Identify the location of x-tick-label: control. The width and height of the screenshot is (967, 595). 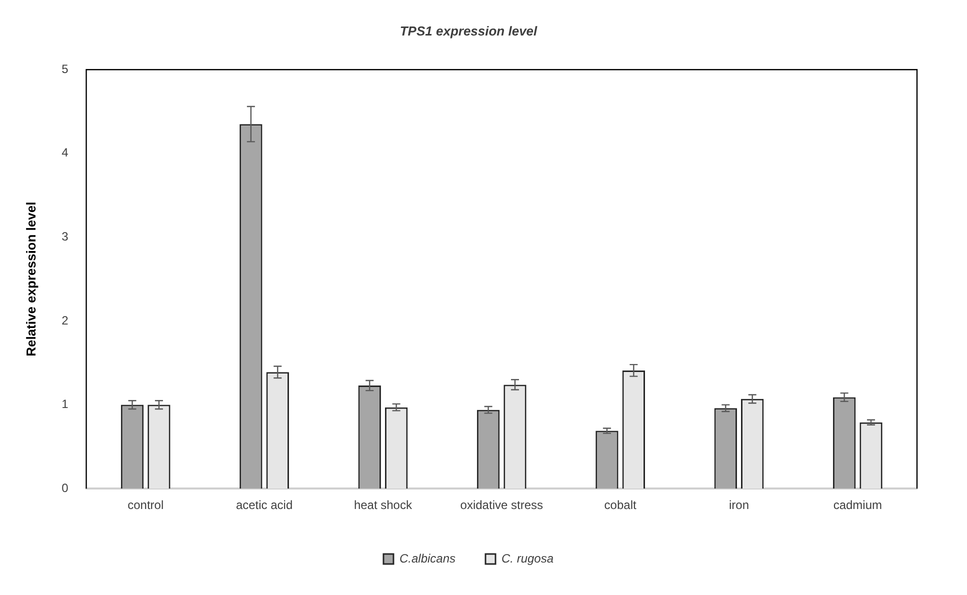
(146, 505).